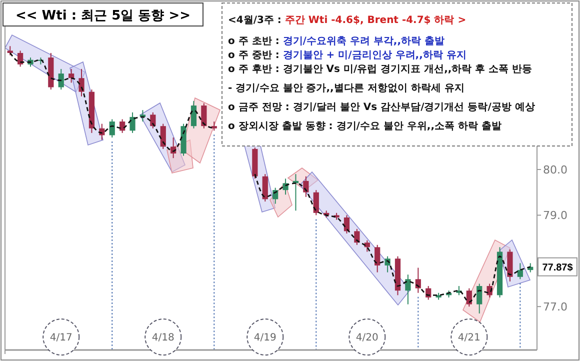 Image resolution: width=580 pixels, height=361 pixels. I want to click on annotation: - 경기/수요 불안 증가,,별다른 저항없이 하락세 유지, so click(346, 88).